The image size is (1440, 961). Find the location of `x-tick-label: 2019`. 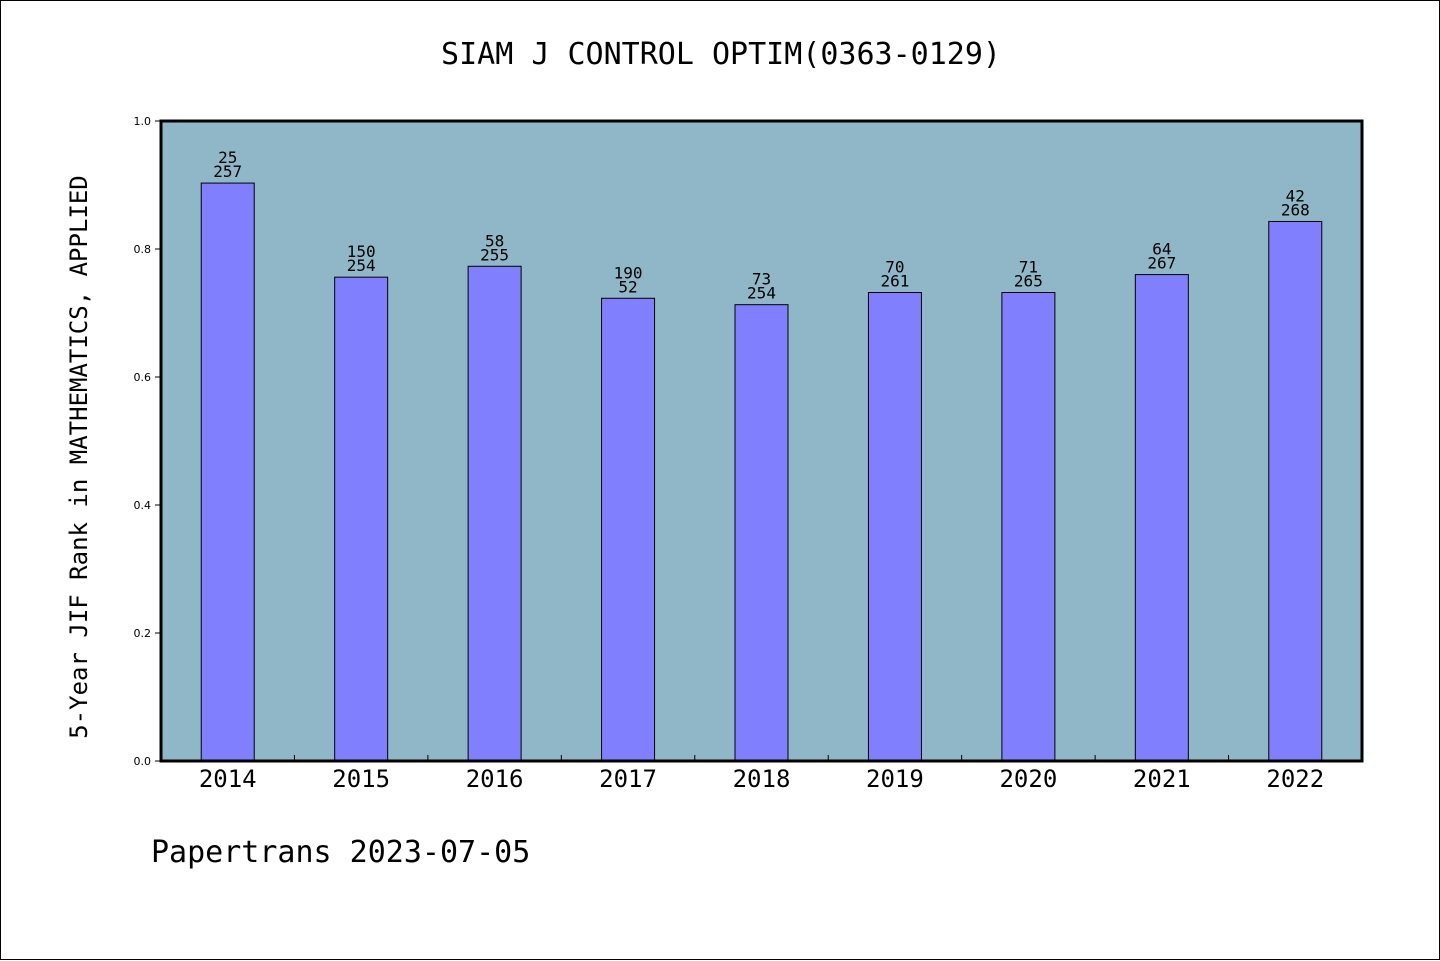

x-tick-label: 2019 is located at coordinates (895, 779).